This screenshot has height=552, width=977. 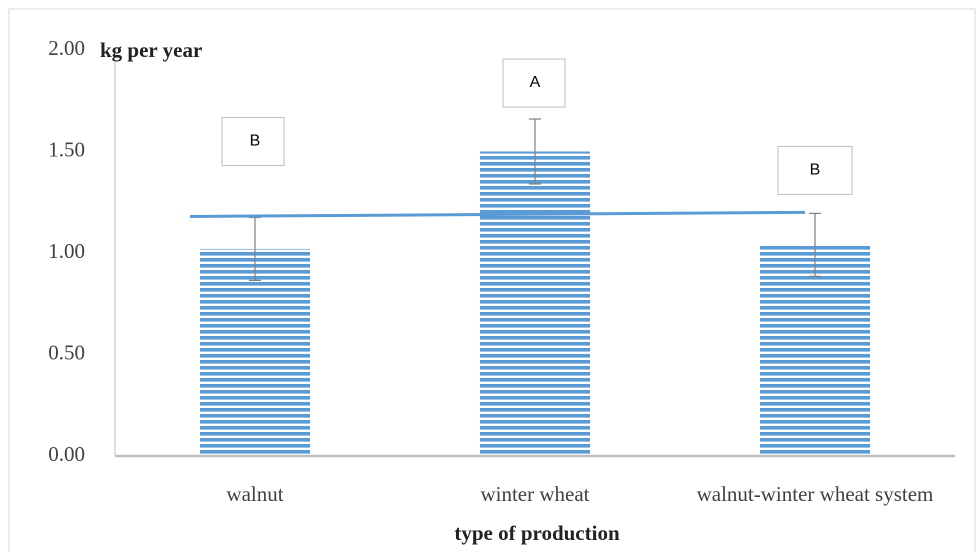 I want to click on y-axis-title: kg per year, so click(x=151, y=50).